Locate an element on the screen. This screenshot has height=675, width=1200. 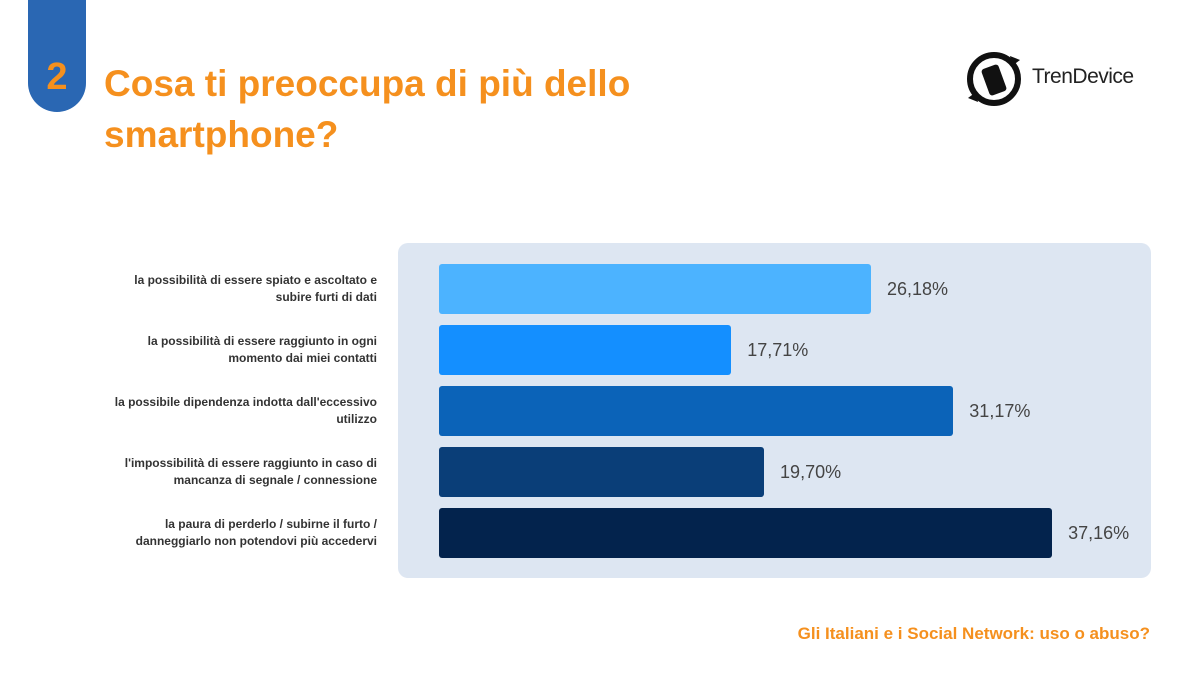
value-label: 31,17% is located at coordinates (1000, 411).